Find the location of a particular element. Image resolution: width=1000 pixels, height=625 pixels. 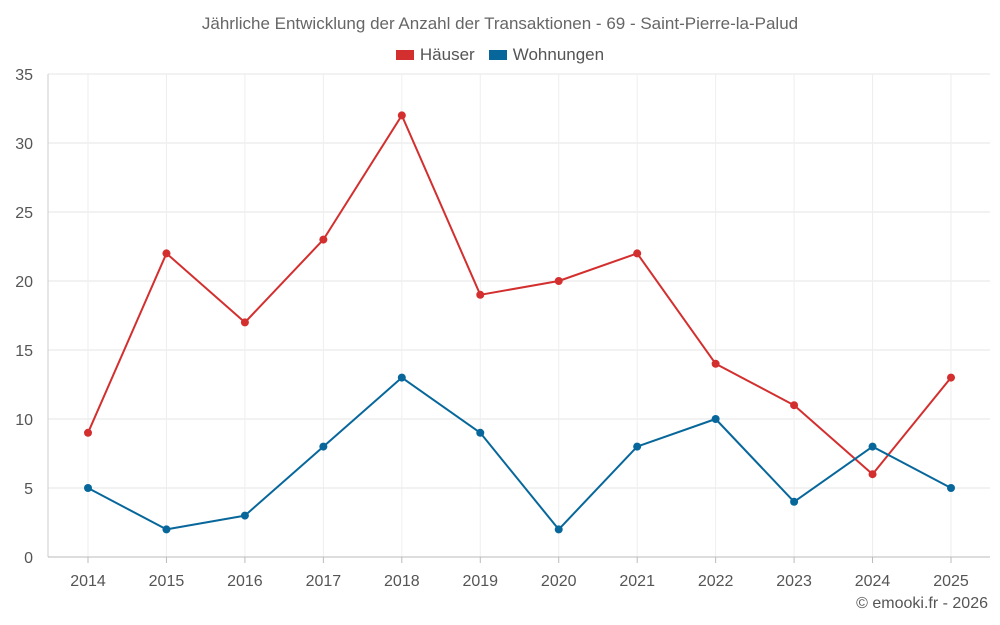

legend-item-wohnungen: Wohnungen is located at coordinates (546, 55).